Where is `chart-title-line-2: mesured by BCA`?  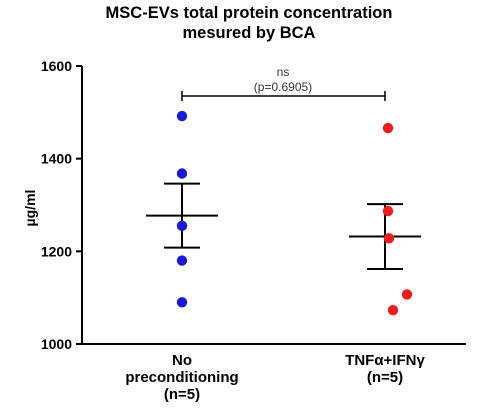 chart-title-line-2: mesured by BCA is located at coordinates (249, 33).